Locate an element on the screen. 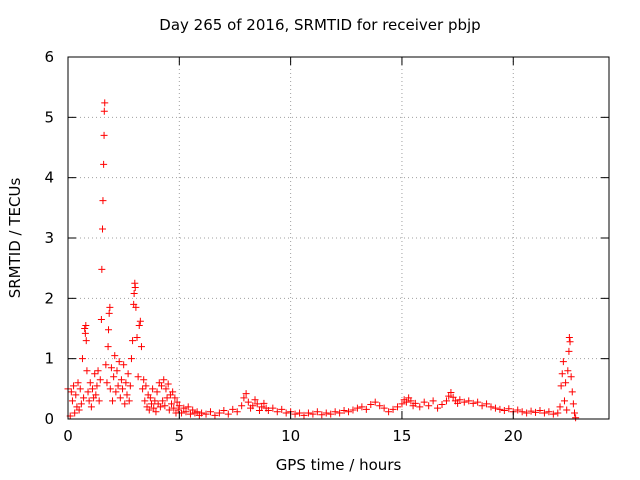 The image size is (640, 480). y-tick-label: 6 is located at coordinates (49, 57).